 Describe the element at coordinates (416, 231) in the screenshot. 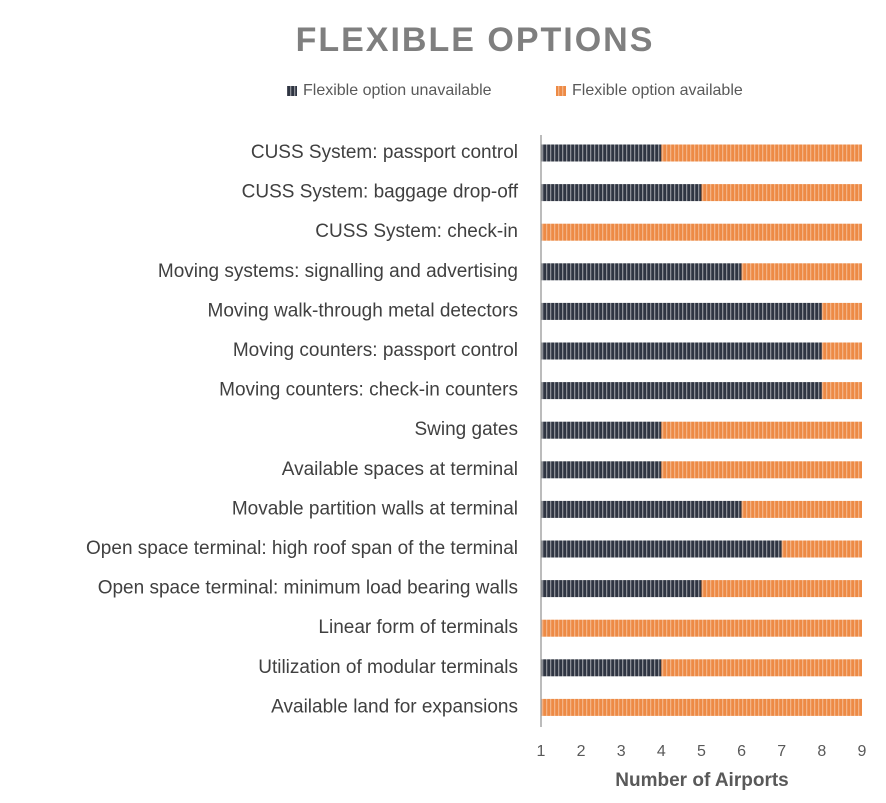

I see `category-label: CUSS System: check-in` at that location.